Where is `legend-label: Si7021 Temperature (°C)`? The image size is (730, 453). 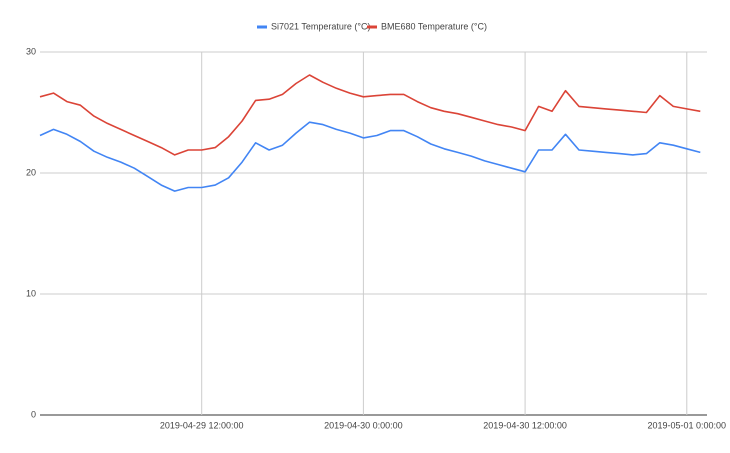 legend-label: Si7021 Temperature (°C) is located at coordinates (320, 26).